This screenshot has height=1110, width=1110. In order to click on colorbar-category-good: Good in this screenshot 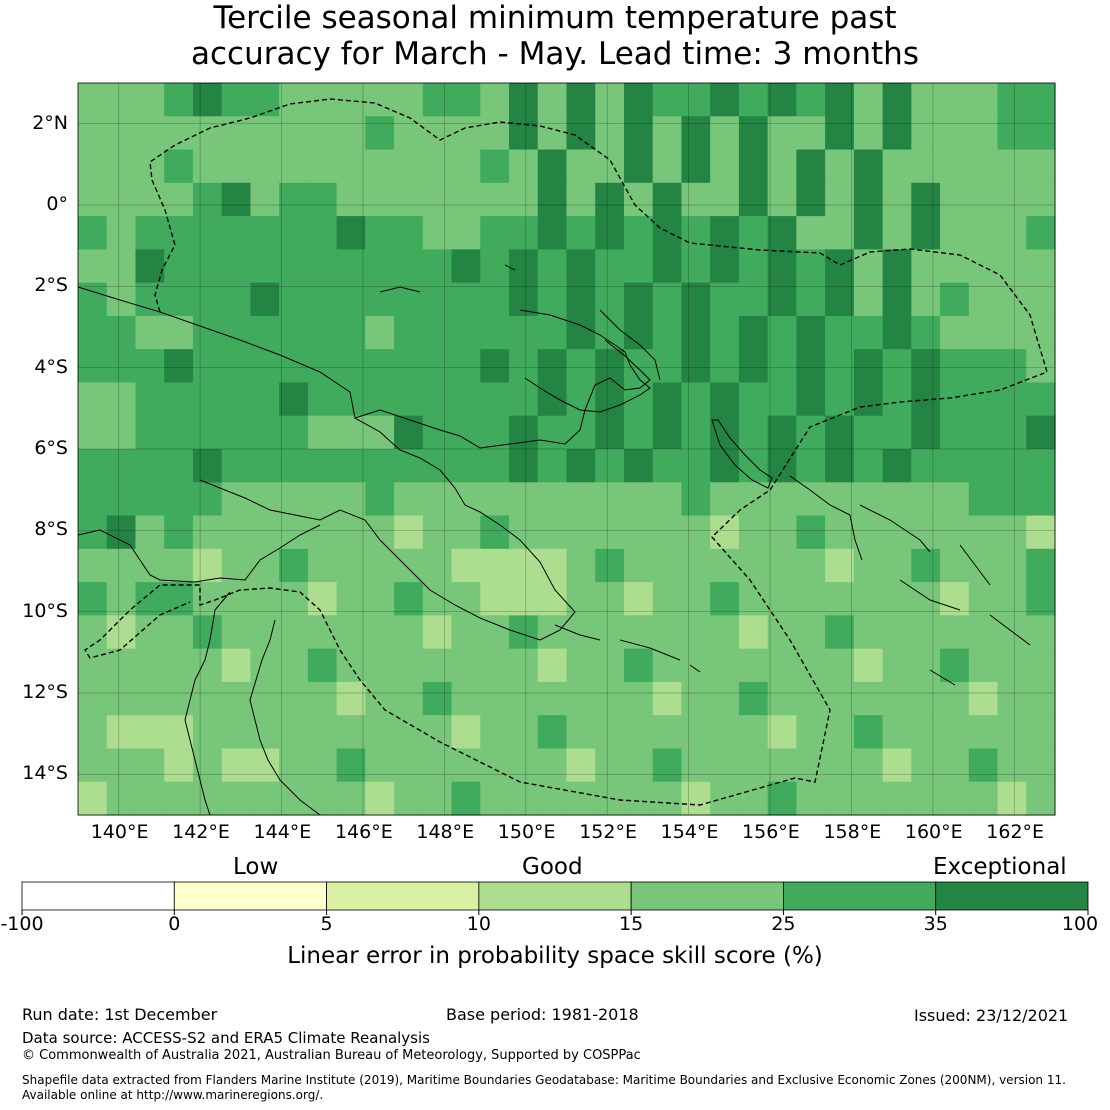, I will do `click(552, 867)`.